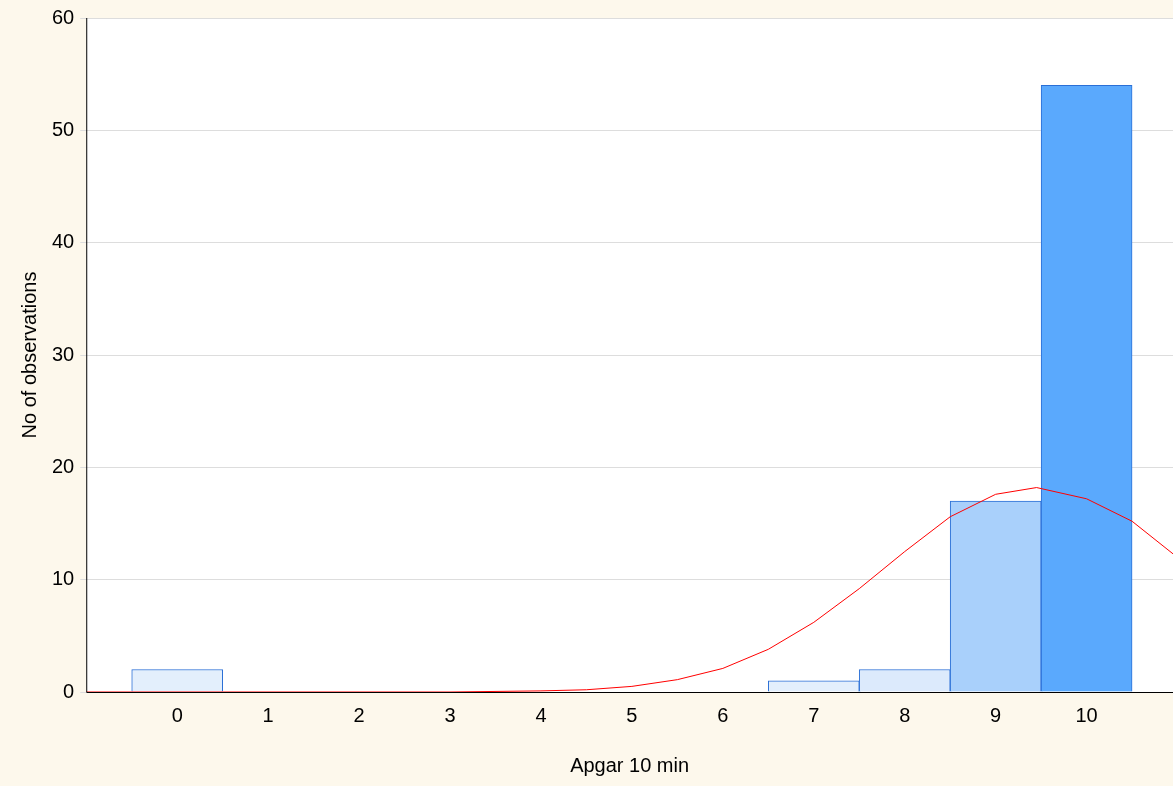  What do you see at coordinates (905, 714) in the screenshot?
I see `x-tick-label: 8` at bounding box center [905, 714].